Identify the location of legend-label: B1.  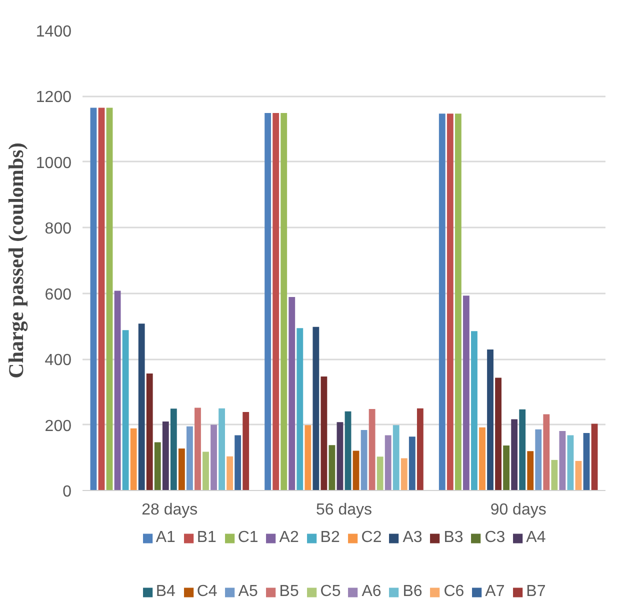
(206, 538).